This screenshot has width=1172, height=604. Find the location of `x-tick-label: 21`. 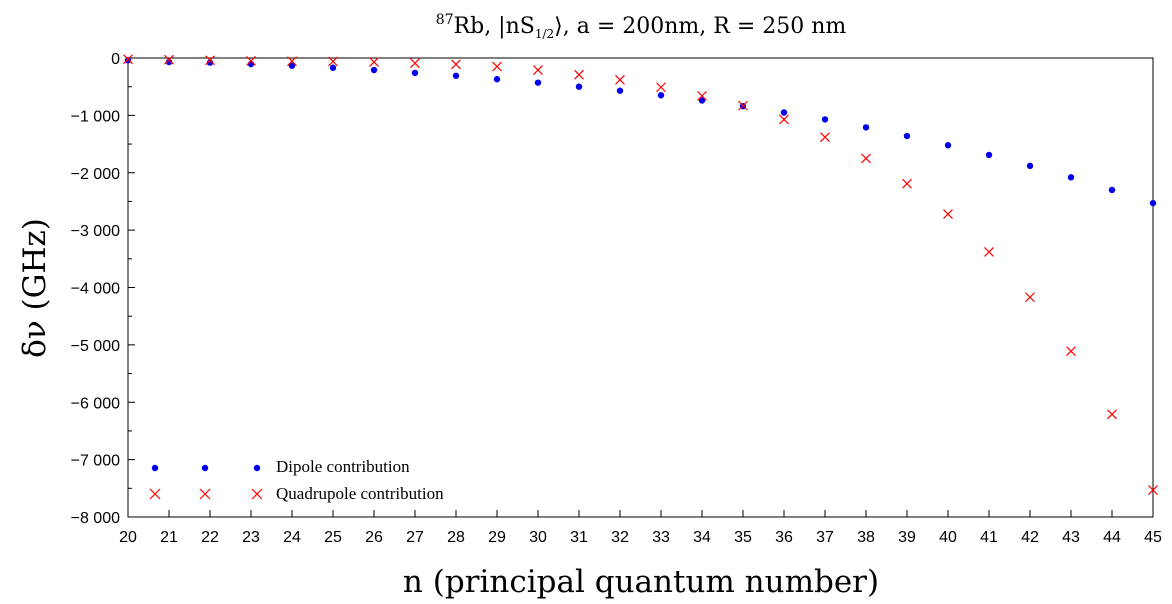

x-tick-label: 21 is located at coordinates (169, 537).